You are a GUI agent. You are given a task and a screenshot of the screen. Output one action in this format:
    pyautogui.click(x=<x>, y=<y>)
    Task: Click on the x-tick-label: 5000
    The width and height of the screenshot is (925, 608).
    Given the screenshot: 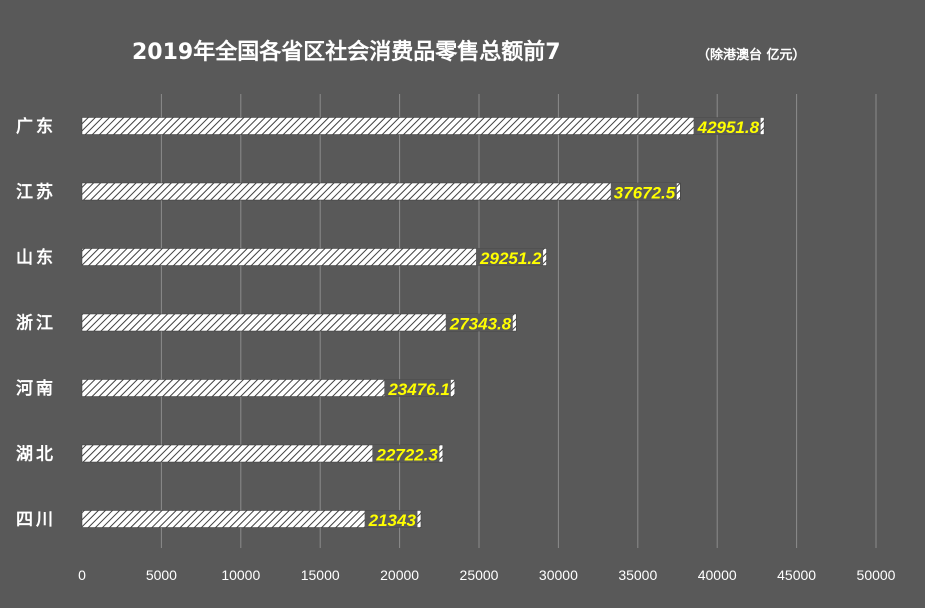 What is the action you would take?
    pyautogui.click(x=161, y=575)
    